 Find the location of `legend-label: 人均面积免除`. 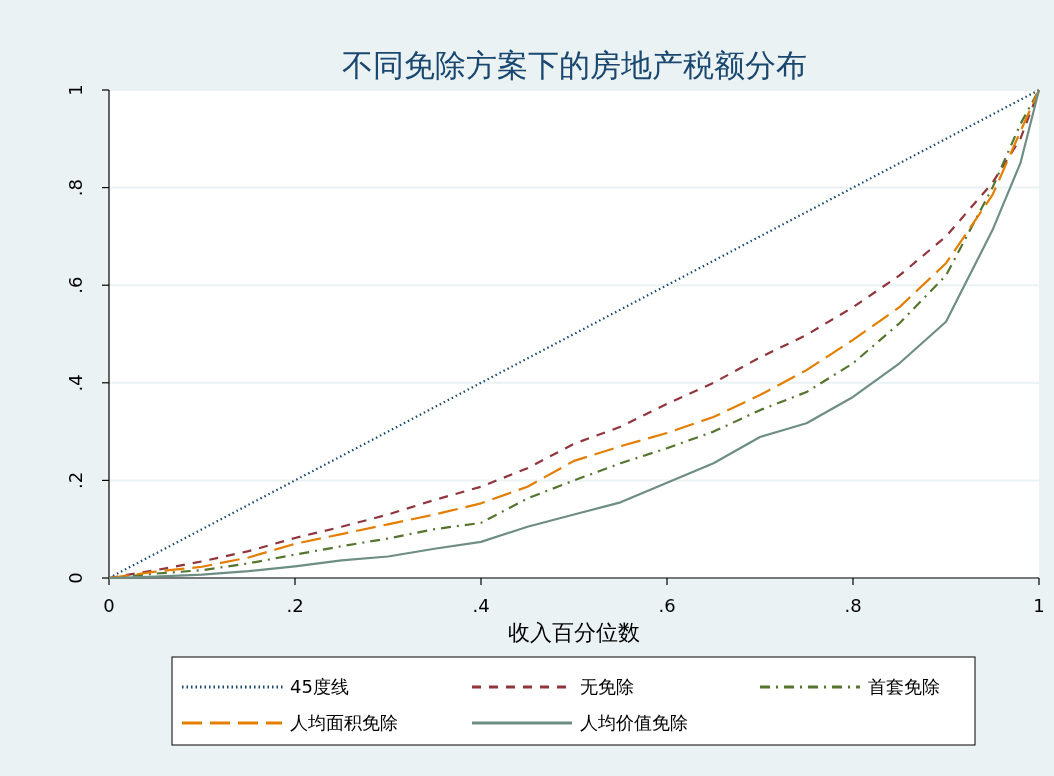

legend-label: 人均面积免除 is located at coordinates (344, 722).